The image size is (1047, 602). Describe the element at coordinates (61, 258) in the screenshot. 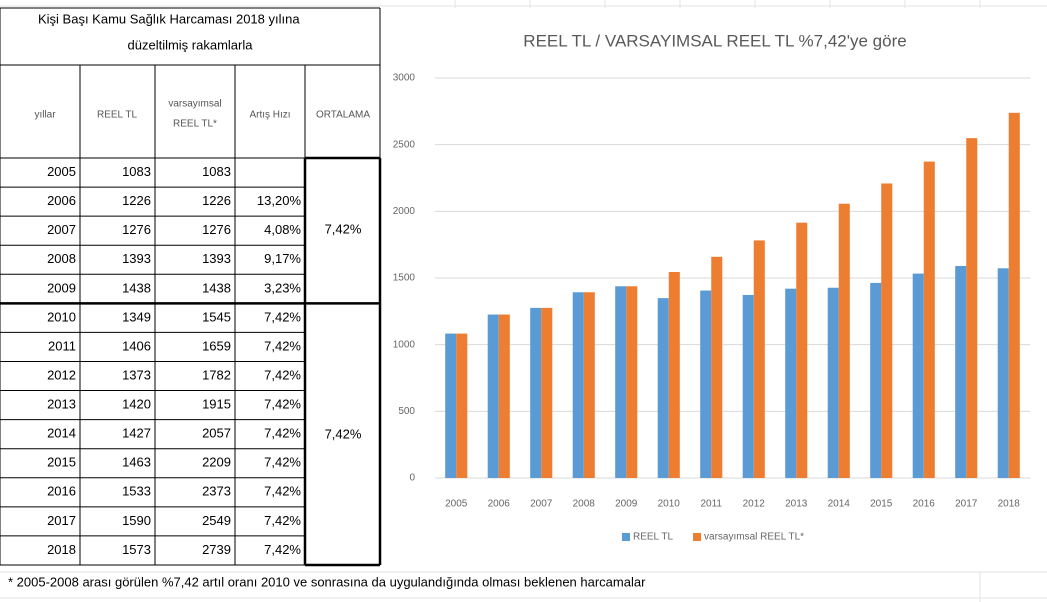

I see `table-cell: 2008` at that location.